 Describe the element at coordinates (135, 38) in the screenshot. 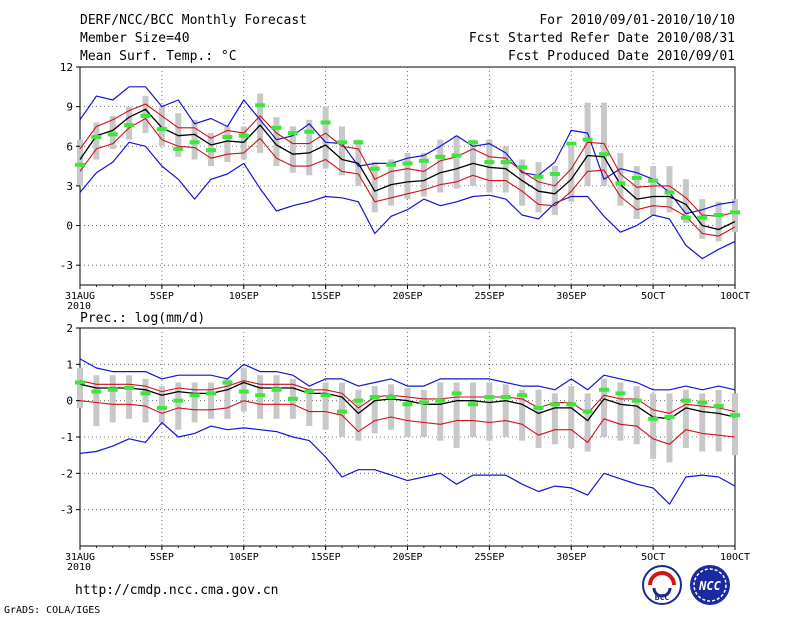

I see `header-member-size: Member Size=40` at that location.